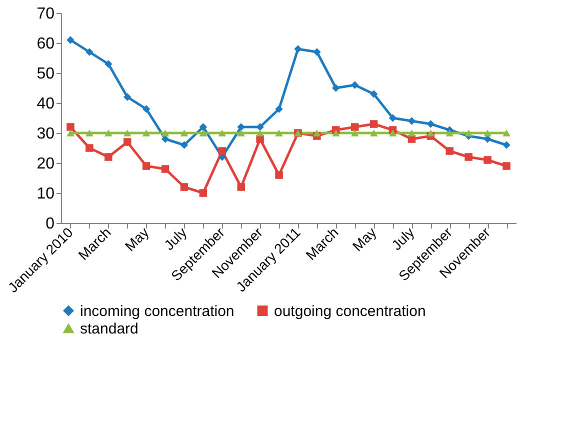 The image size is (578, 422). What do you see at coordinates (350, 311) in the screenshot?
I see `legend-label: outgoing concentration` at bounding box center [350, 311].